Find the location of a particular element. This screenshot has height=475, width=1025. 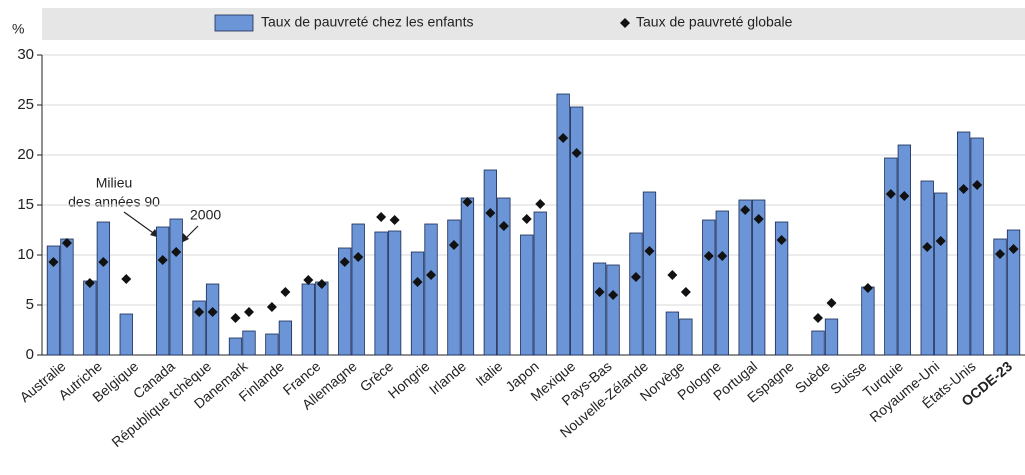

y-tick-label: 20 is located at coordinates (25, 154).